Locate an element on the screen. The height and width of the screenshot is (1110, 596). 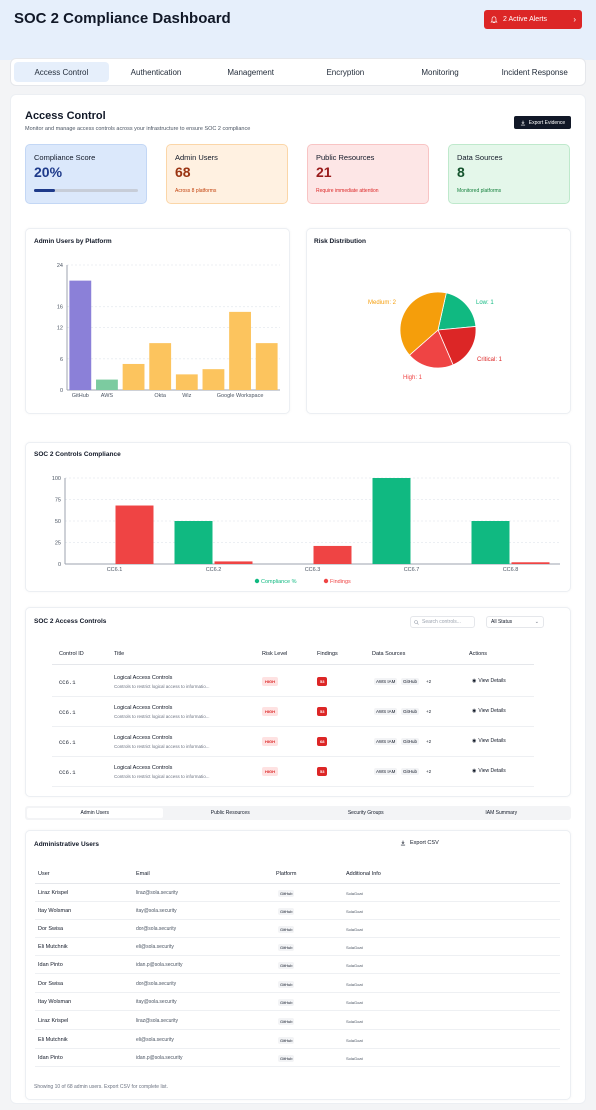
card-value: 21 is located at coordinates (324, 172).